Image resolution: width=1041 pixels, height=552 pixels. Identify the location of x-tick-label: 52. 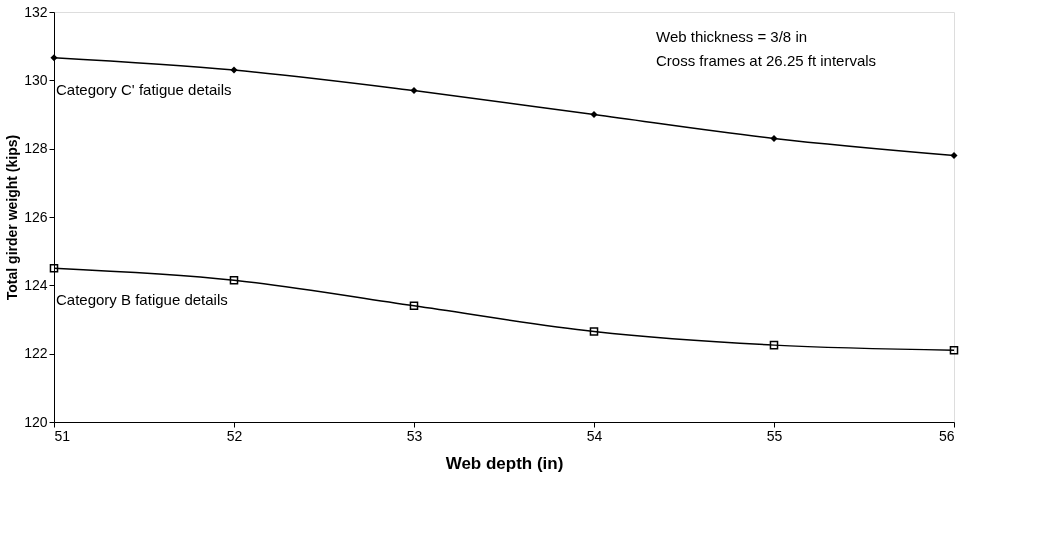
(234, 435).